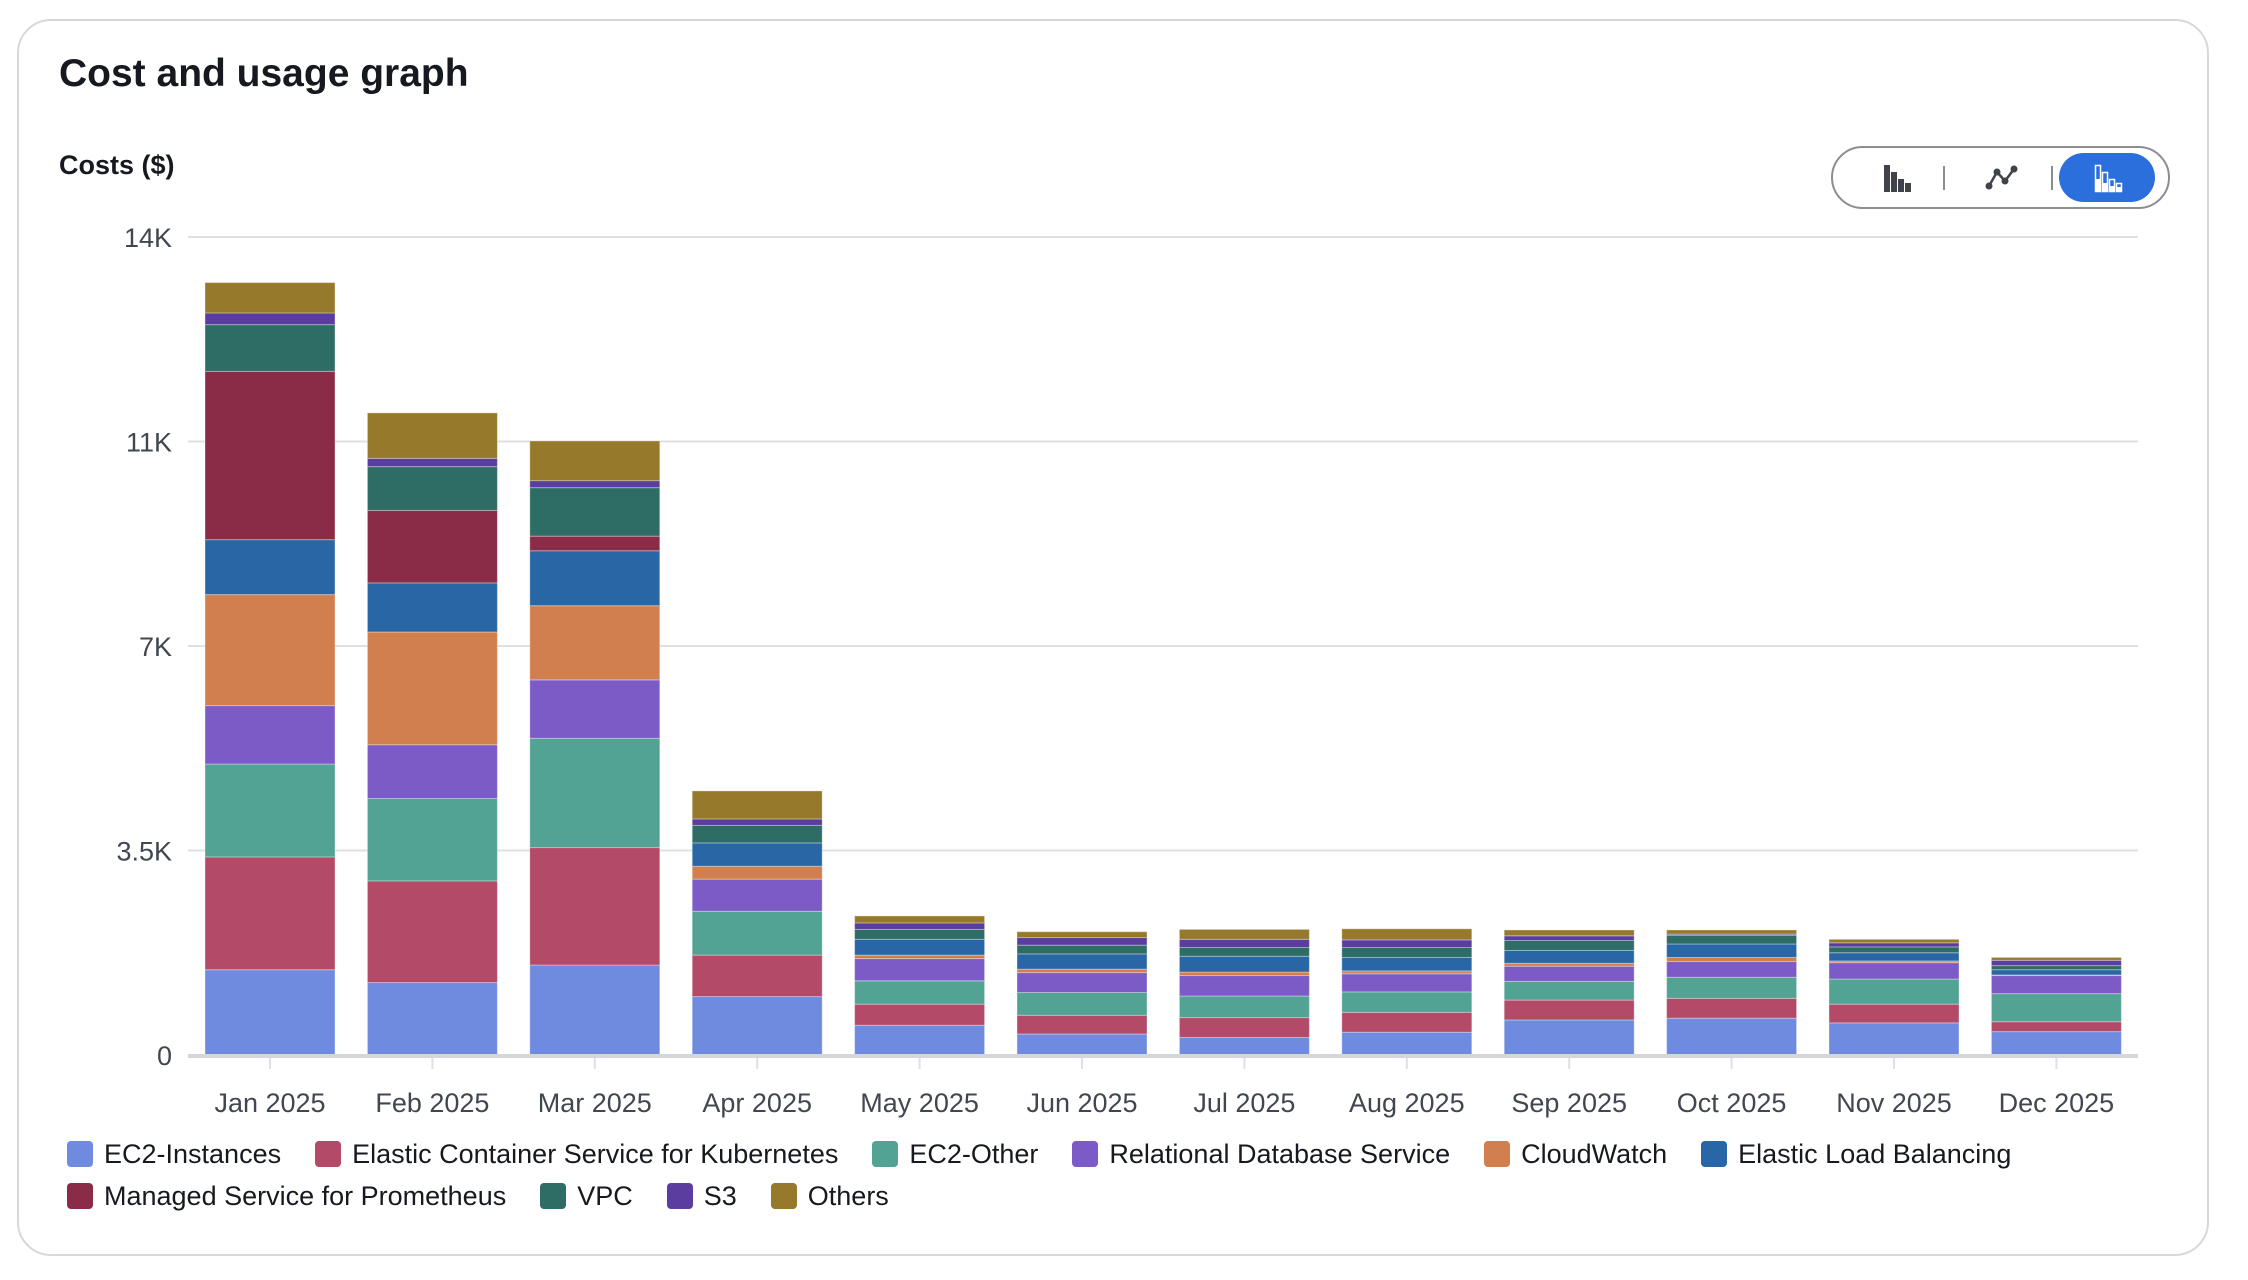 Image resolution: width=2248 pixels, height=1280 pixels. What do you see at coordinates (144, 852) in the screenshot?
I see `y-tick-label: 3.5K` at bounding box center [144, 852].